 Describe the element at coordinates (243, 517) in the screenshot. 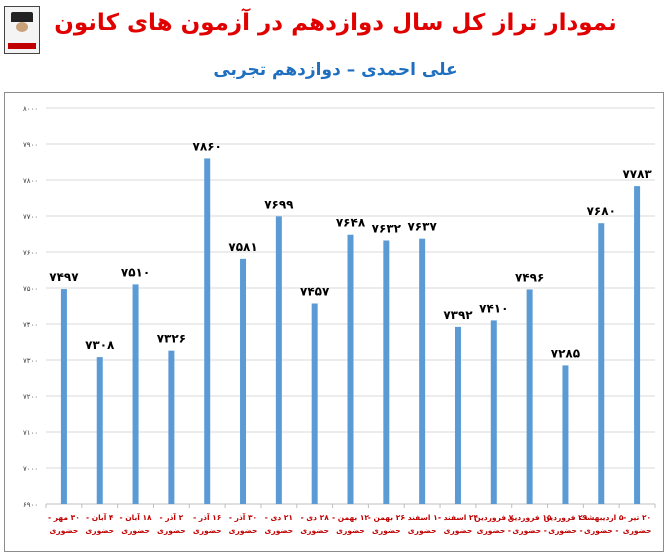

I see `x-tick-label: ۳۰ آذر -` at that location.